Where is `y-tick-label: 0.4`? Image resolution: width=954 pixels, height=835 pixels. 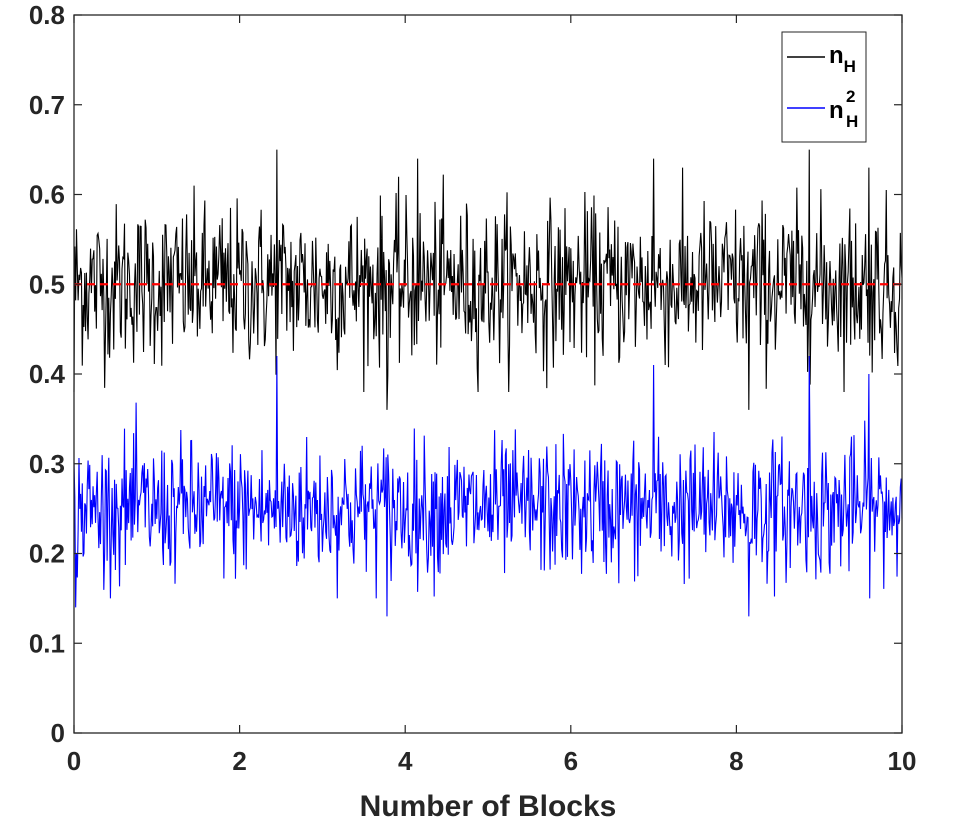
y-tick-label: 0.4 is located at coordinates (47, 374).